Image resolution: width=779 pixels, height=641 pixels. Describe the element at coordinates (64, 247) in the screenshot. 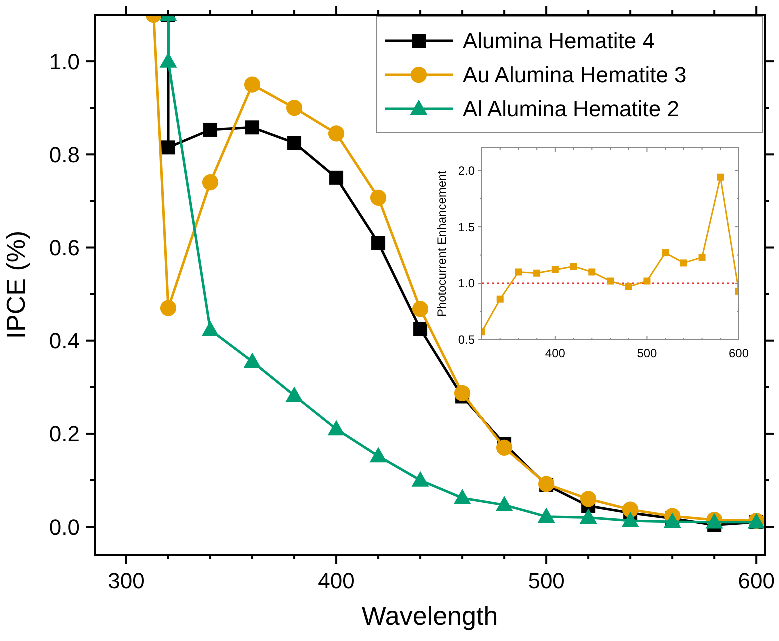

I see `y-tick-label: 0.6` at that location.